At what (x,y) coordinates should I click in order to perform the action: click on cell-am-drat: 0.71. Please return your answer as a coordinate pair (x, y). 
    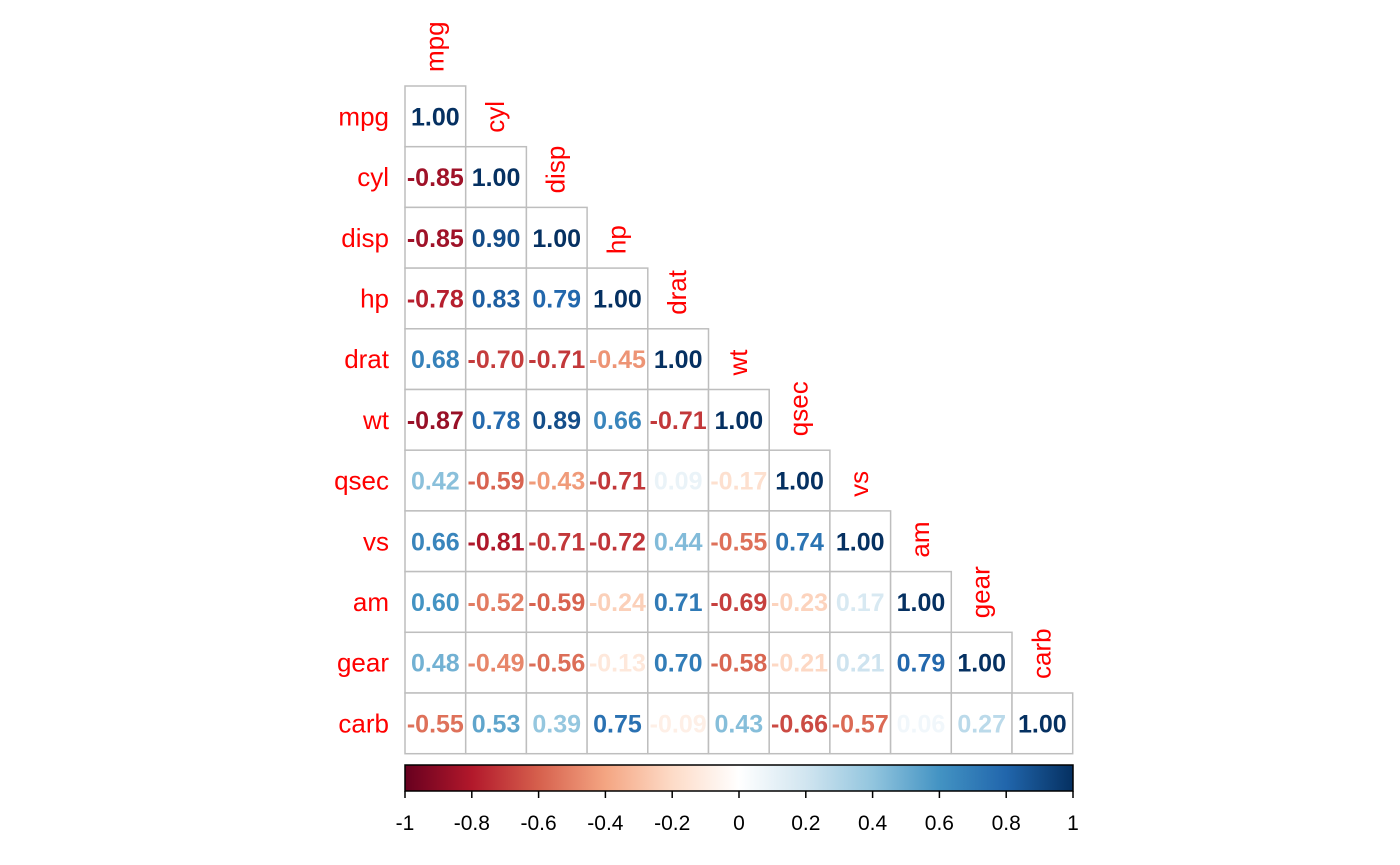
    Looking at the image, I should click on (678, 602).